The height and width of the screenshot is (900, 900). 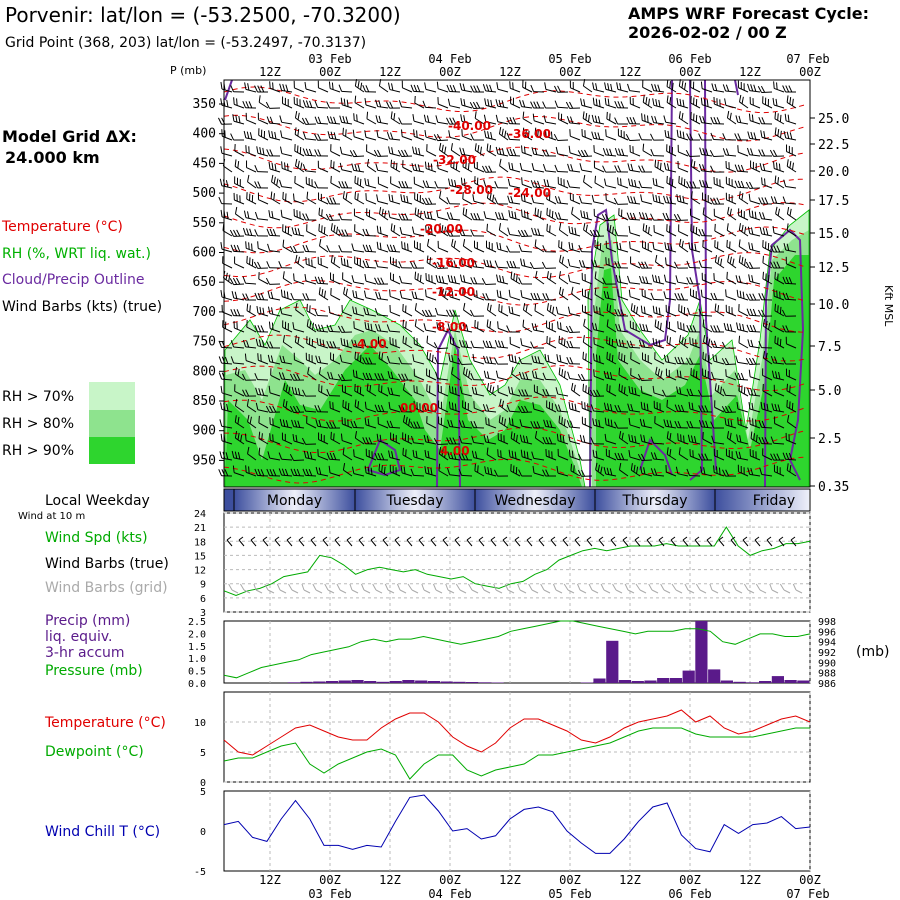 I want to click on rh80-swatch, so click(x=112, y=423).